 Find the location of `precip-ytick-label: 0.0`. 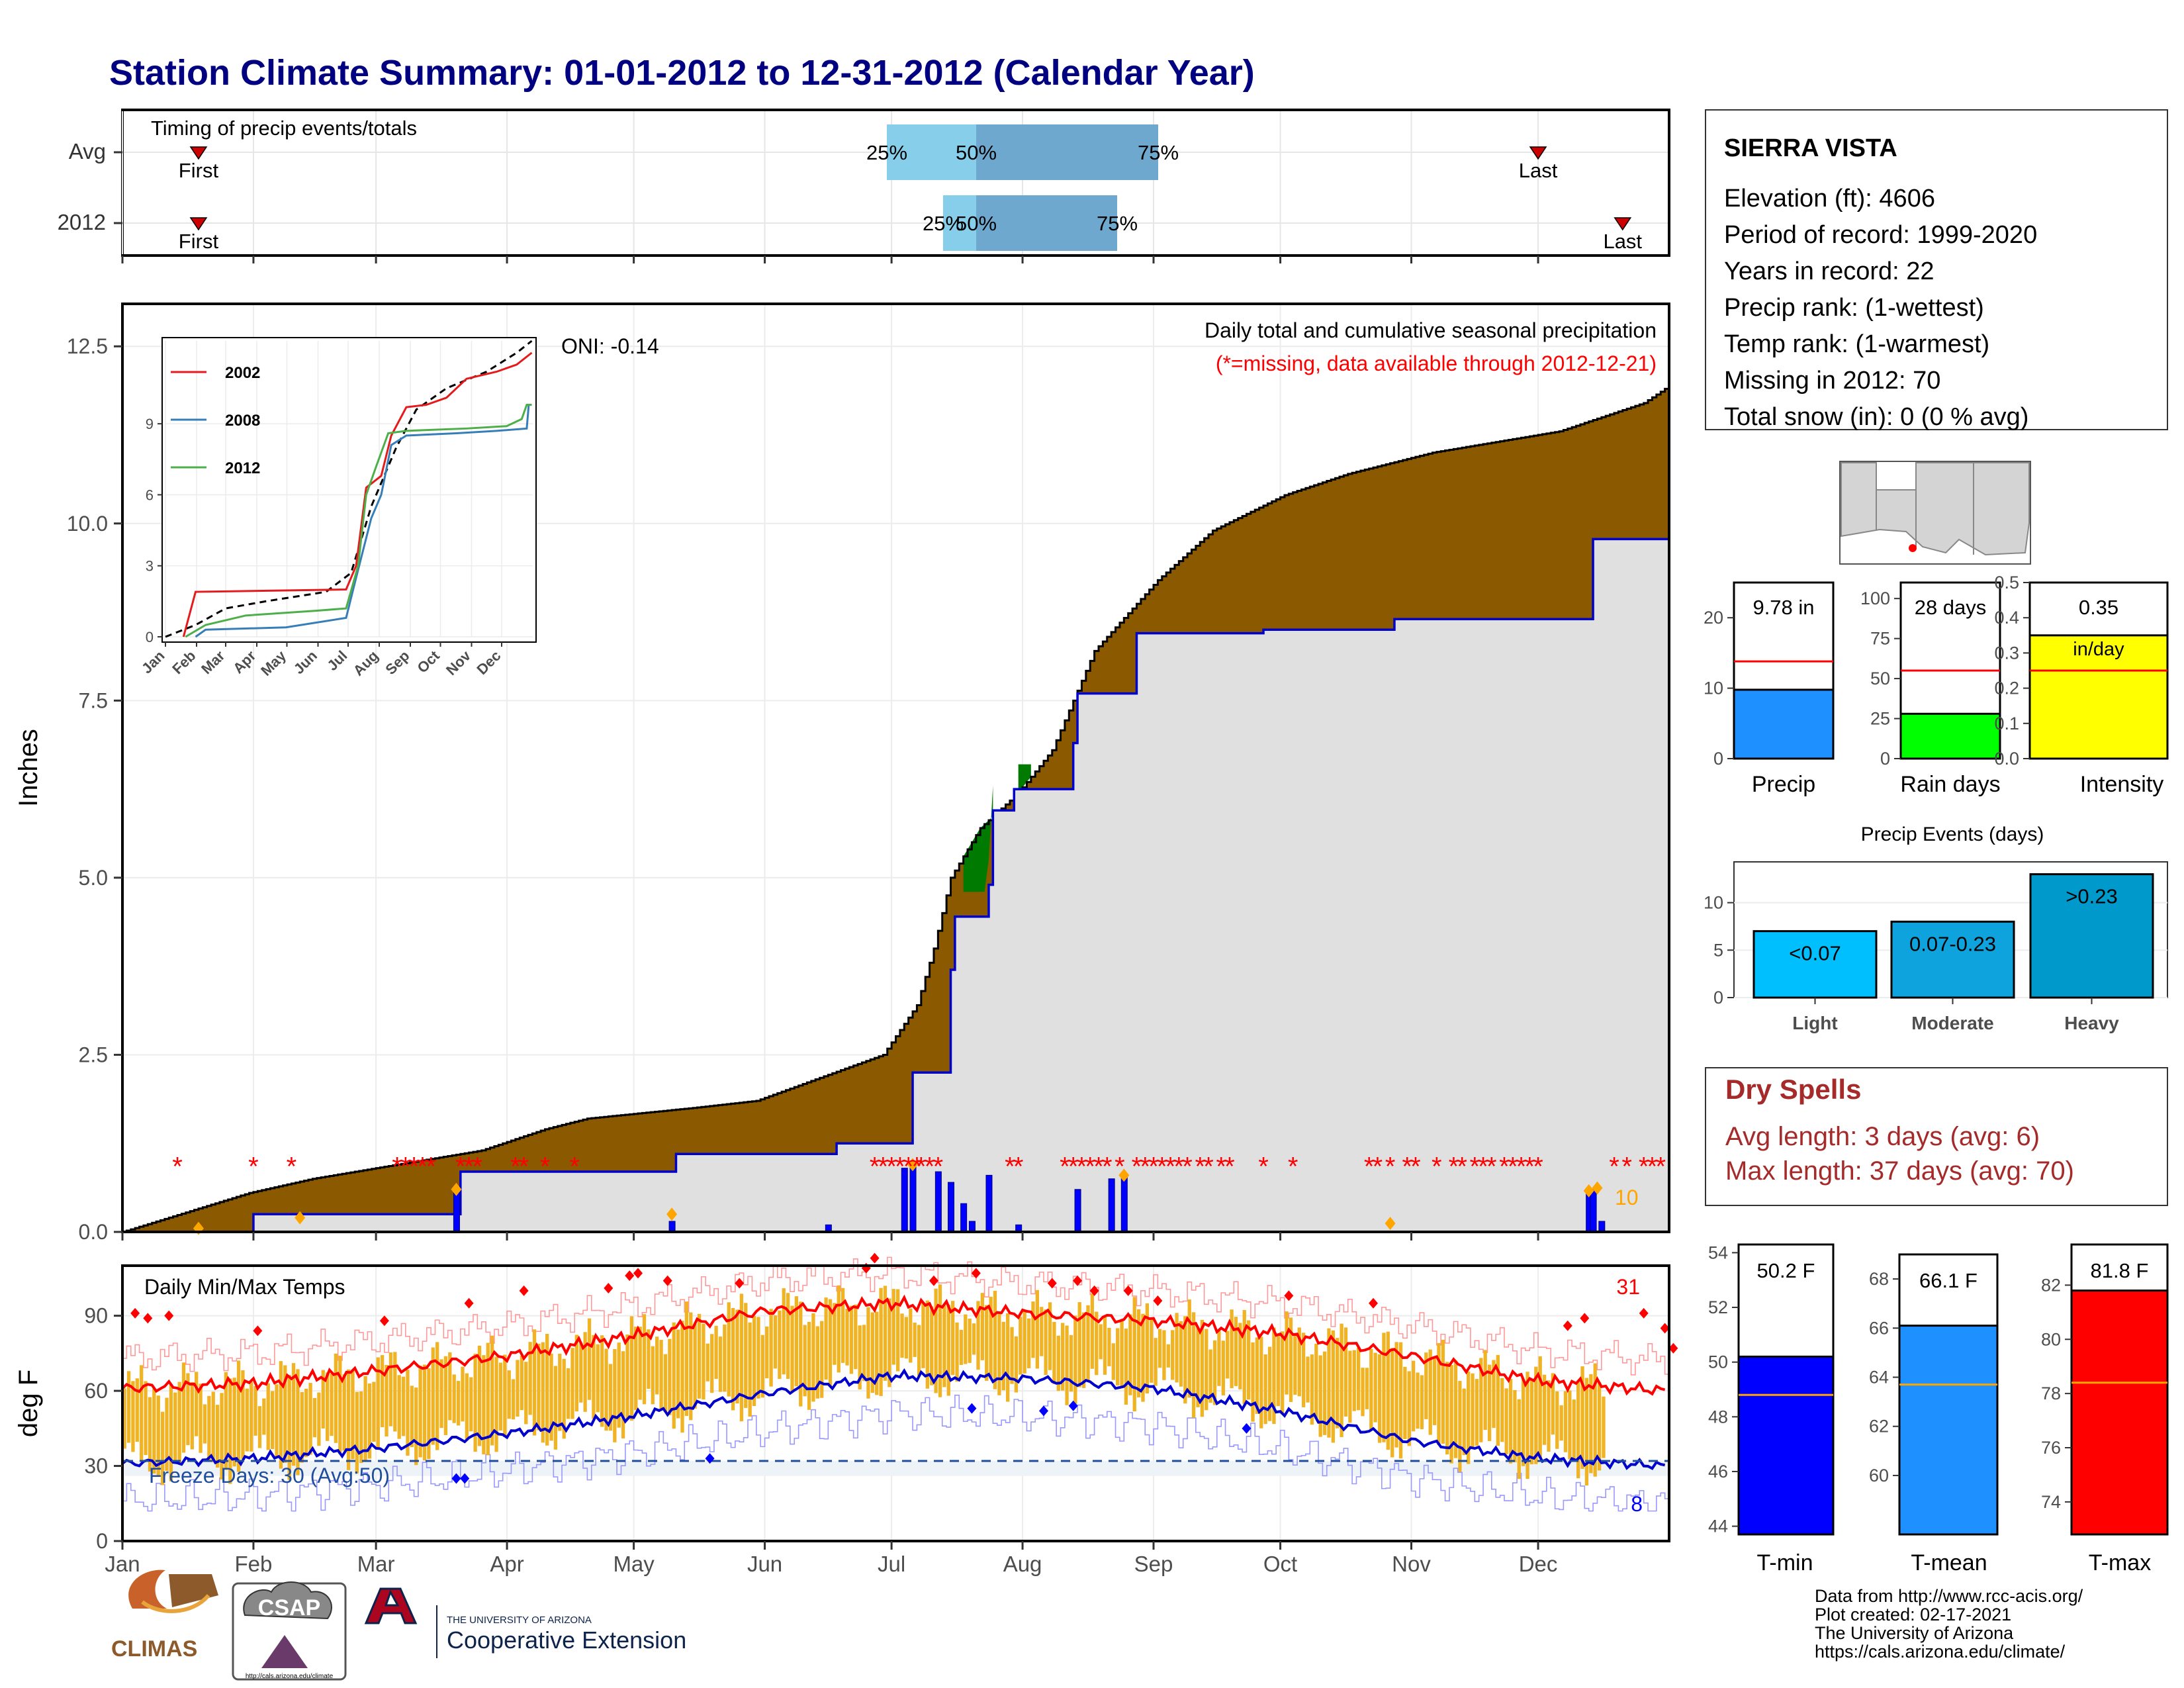

precip-ytick-label: 0.0 is located at coordinates (93, 1232).